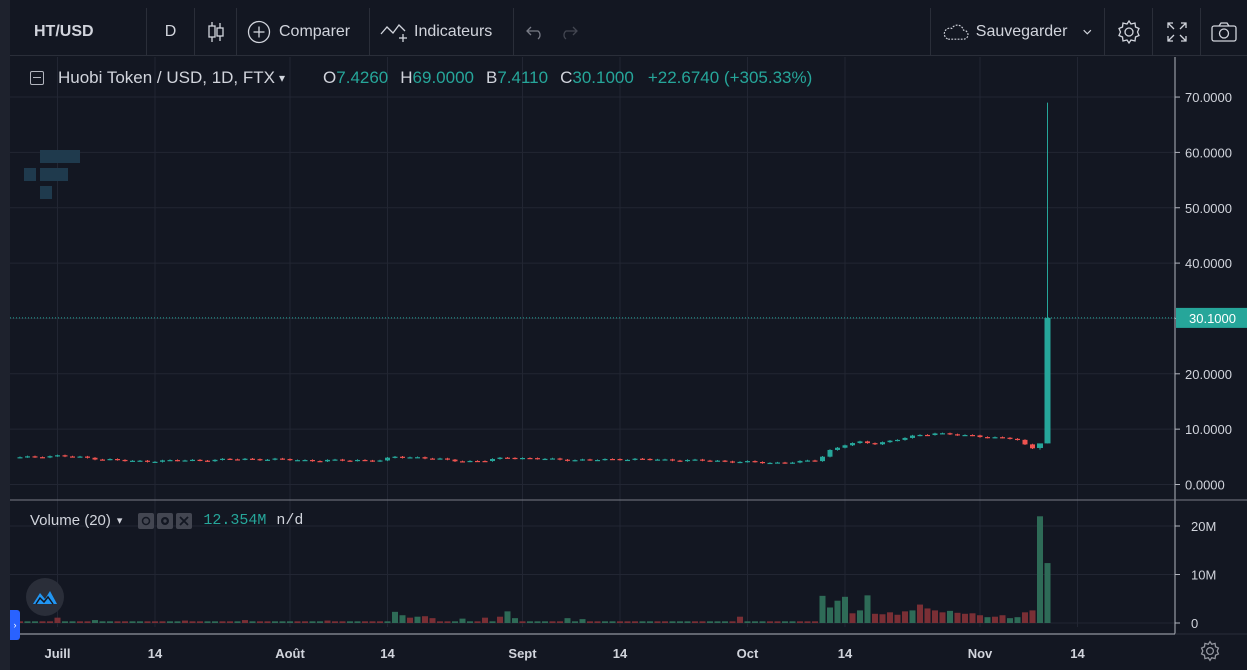 This screenshot has height=670, width=1247. What do you see at coordinates (259, 31) in the screenshot?
I see `plus-circle-icon` at bounding box center [259, 31].